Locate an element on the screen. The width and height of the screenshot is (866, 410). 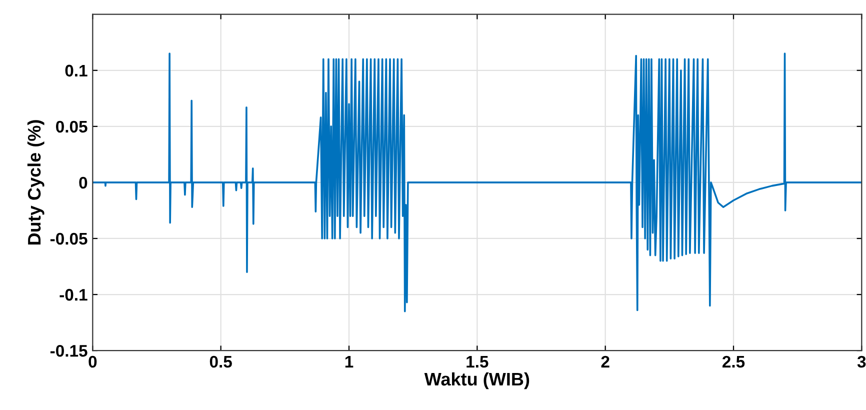
x-tick-label: 1 is located at coordinates (349, 362).